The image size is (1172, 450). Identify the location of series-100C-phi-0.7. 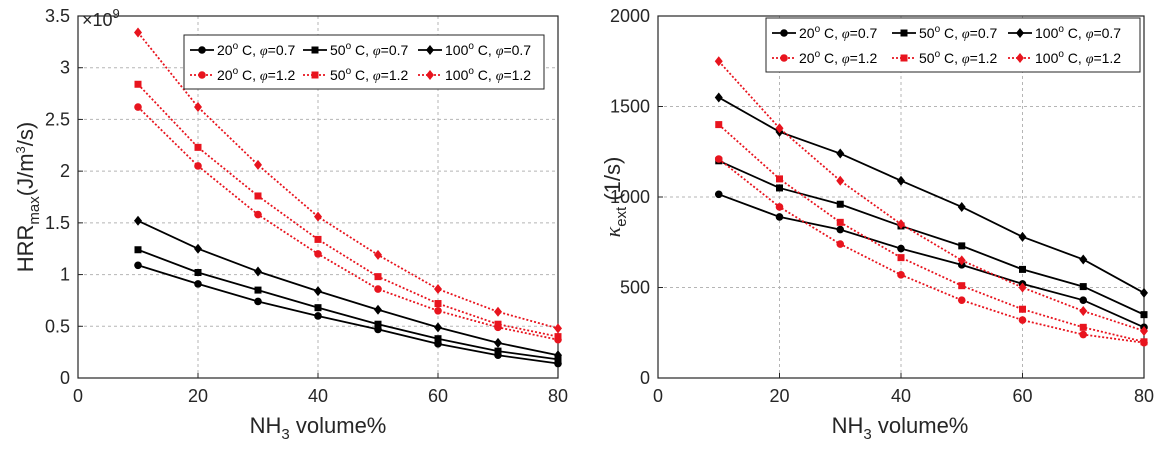
(348, 288).